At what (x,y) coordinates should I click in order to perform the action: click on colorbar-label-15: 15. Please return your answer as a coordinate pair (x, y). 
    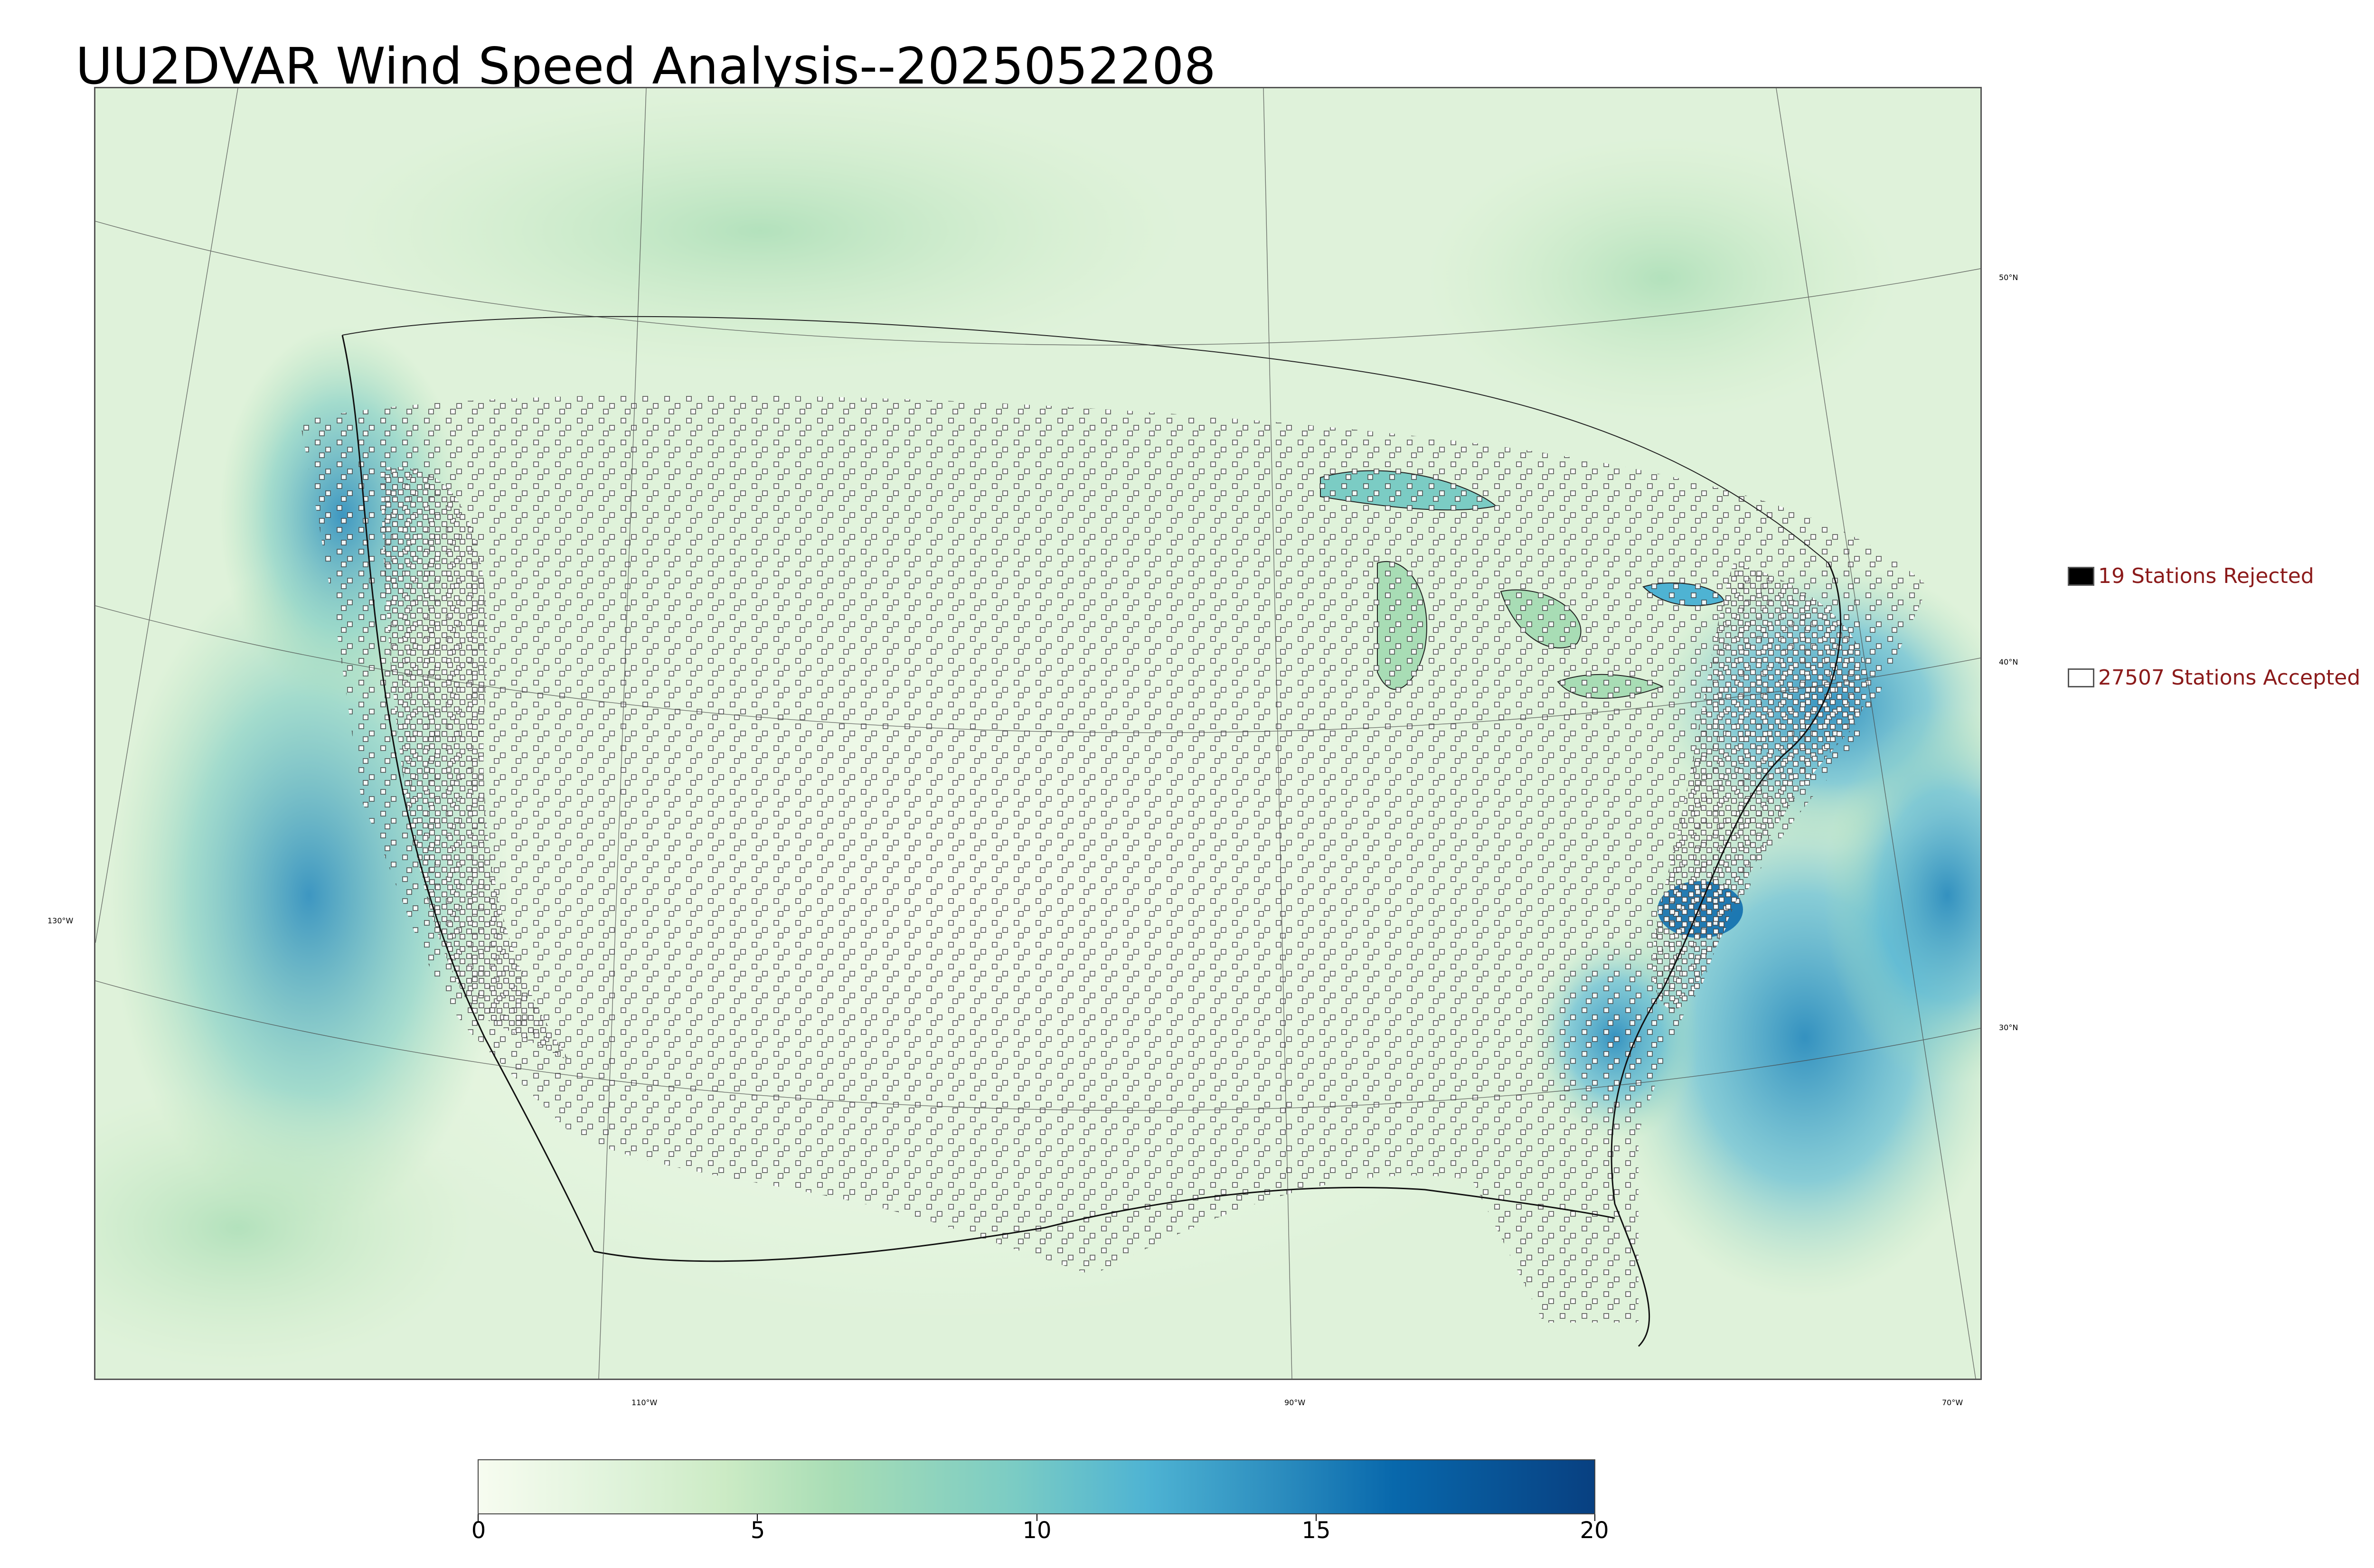
    Looking at the image, I should click on (1316, 1531).